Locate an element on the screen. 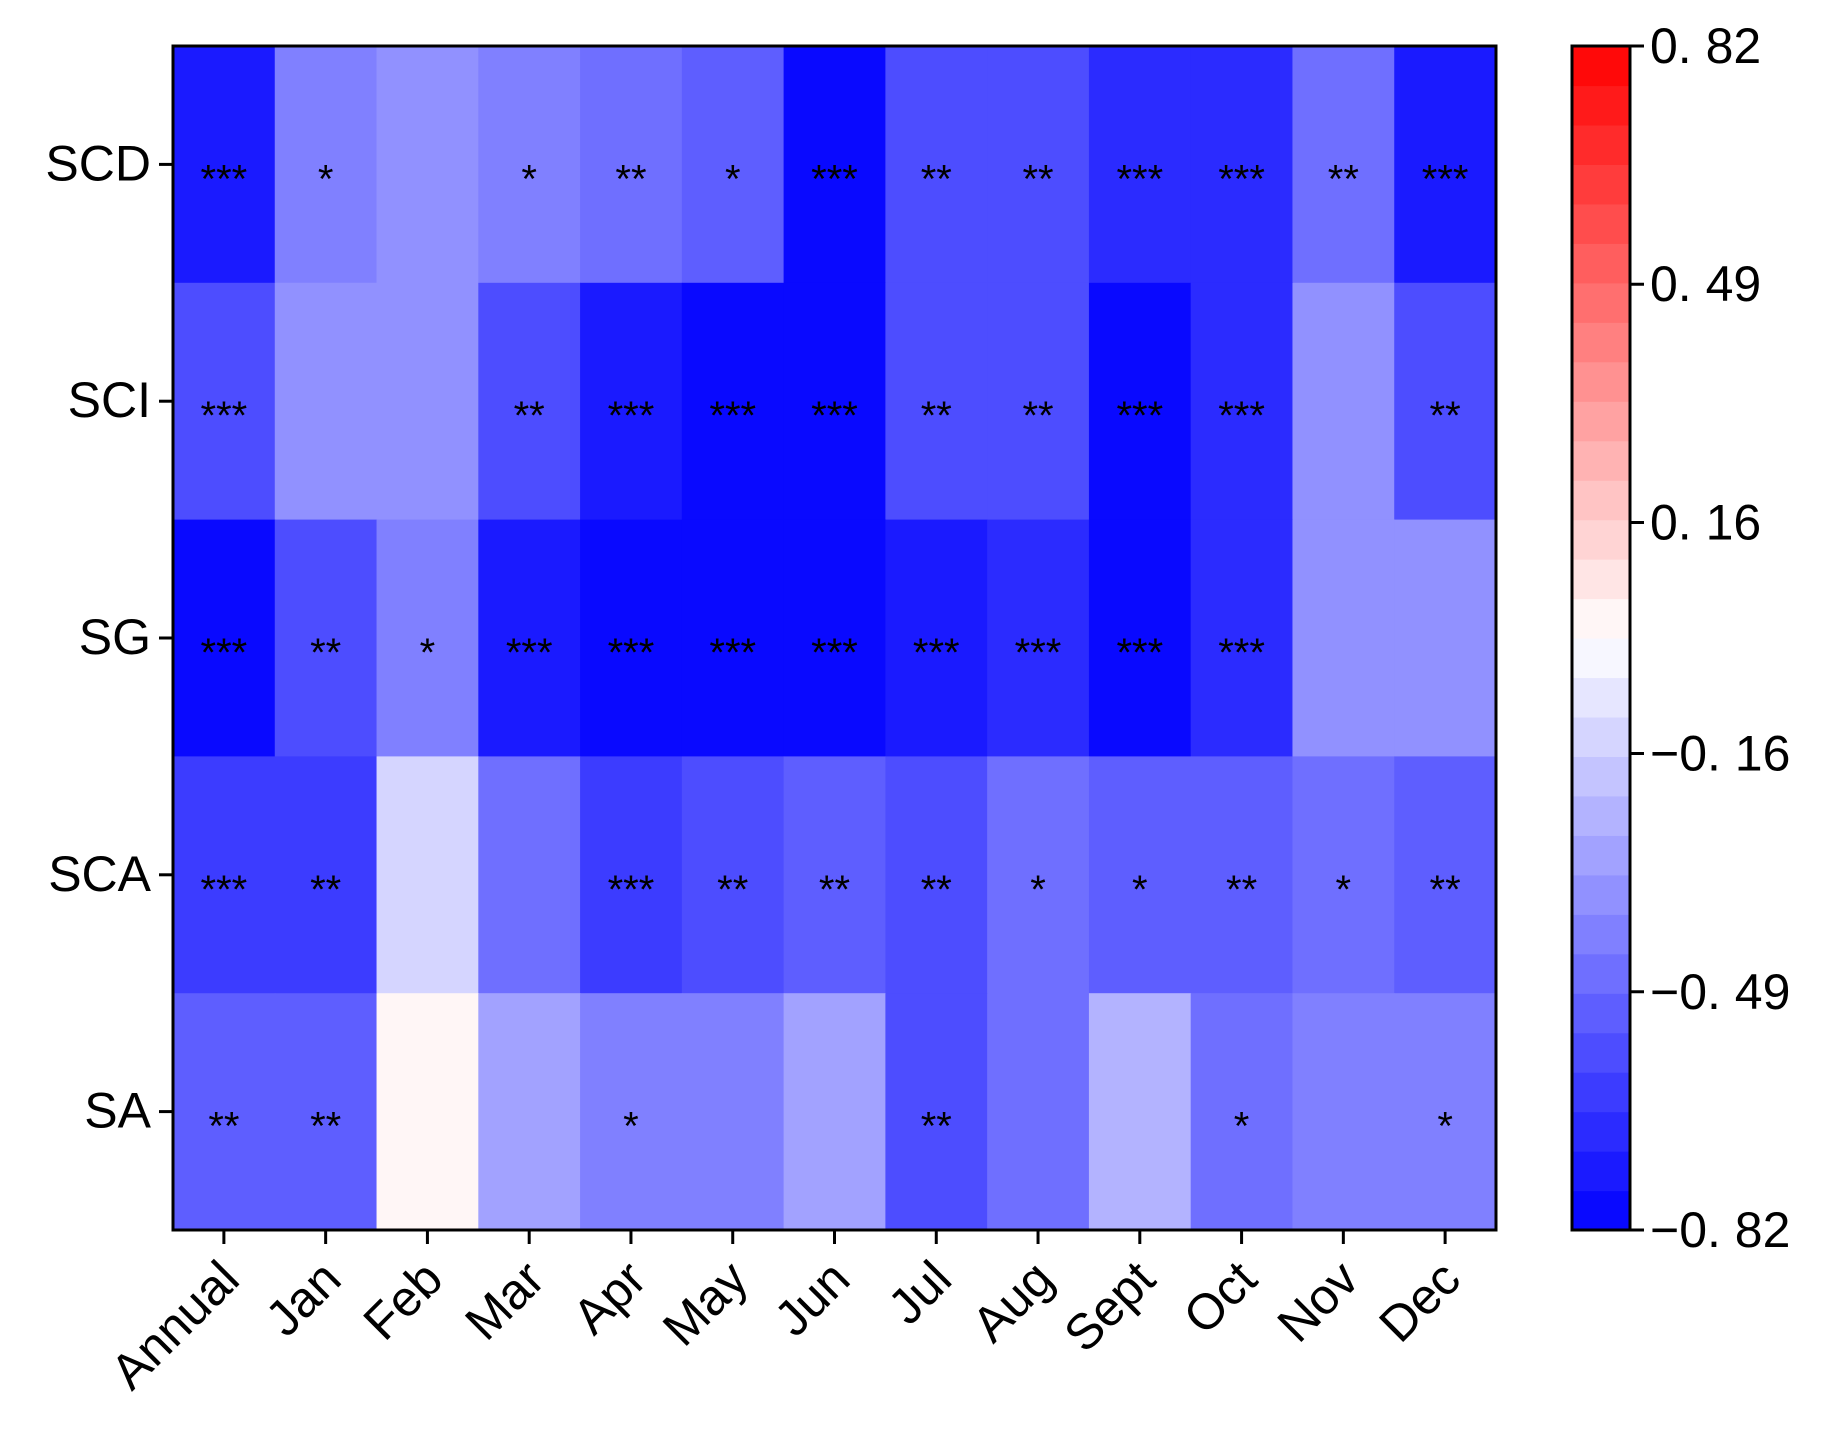  y-tick-label: SA is located at coordinates (117, 1111).